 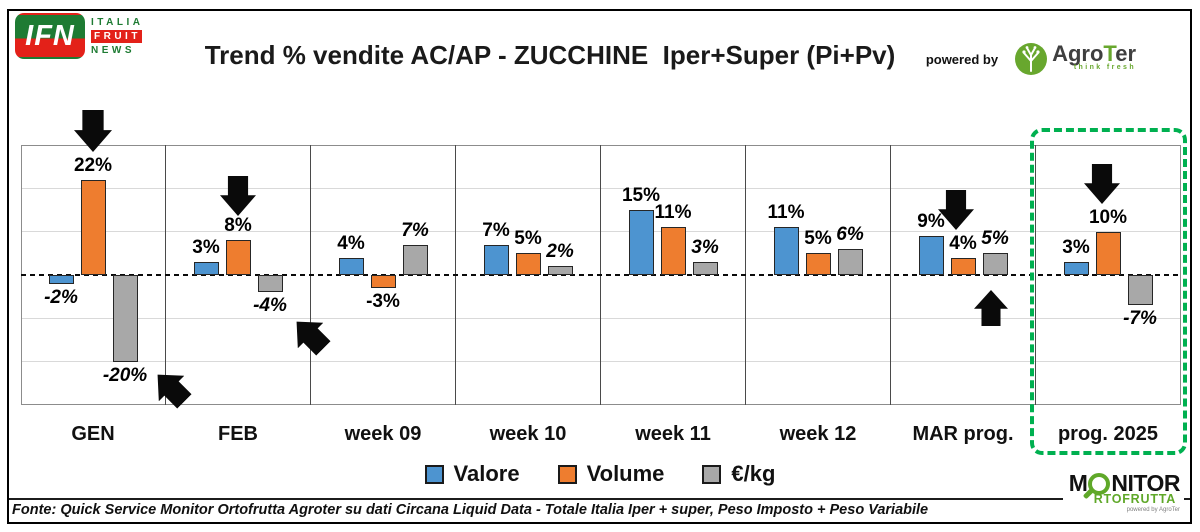 What do you see at coordinates (496, 230) in the screenshot?
I see `bar-label-valore-week-10: 7%` at bounding box center [496, 230].